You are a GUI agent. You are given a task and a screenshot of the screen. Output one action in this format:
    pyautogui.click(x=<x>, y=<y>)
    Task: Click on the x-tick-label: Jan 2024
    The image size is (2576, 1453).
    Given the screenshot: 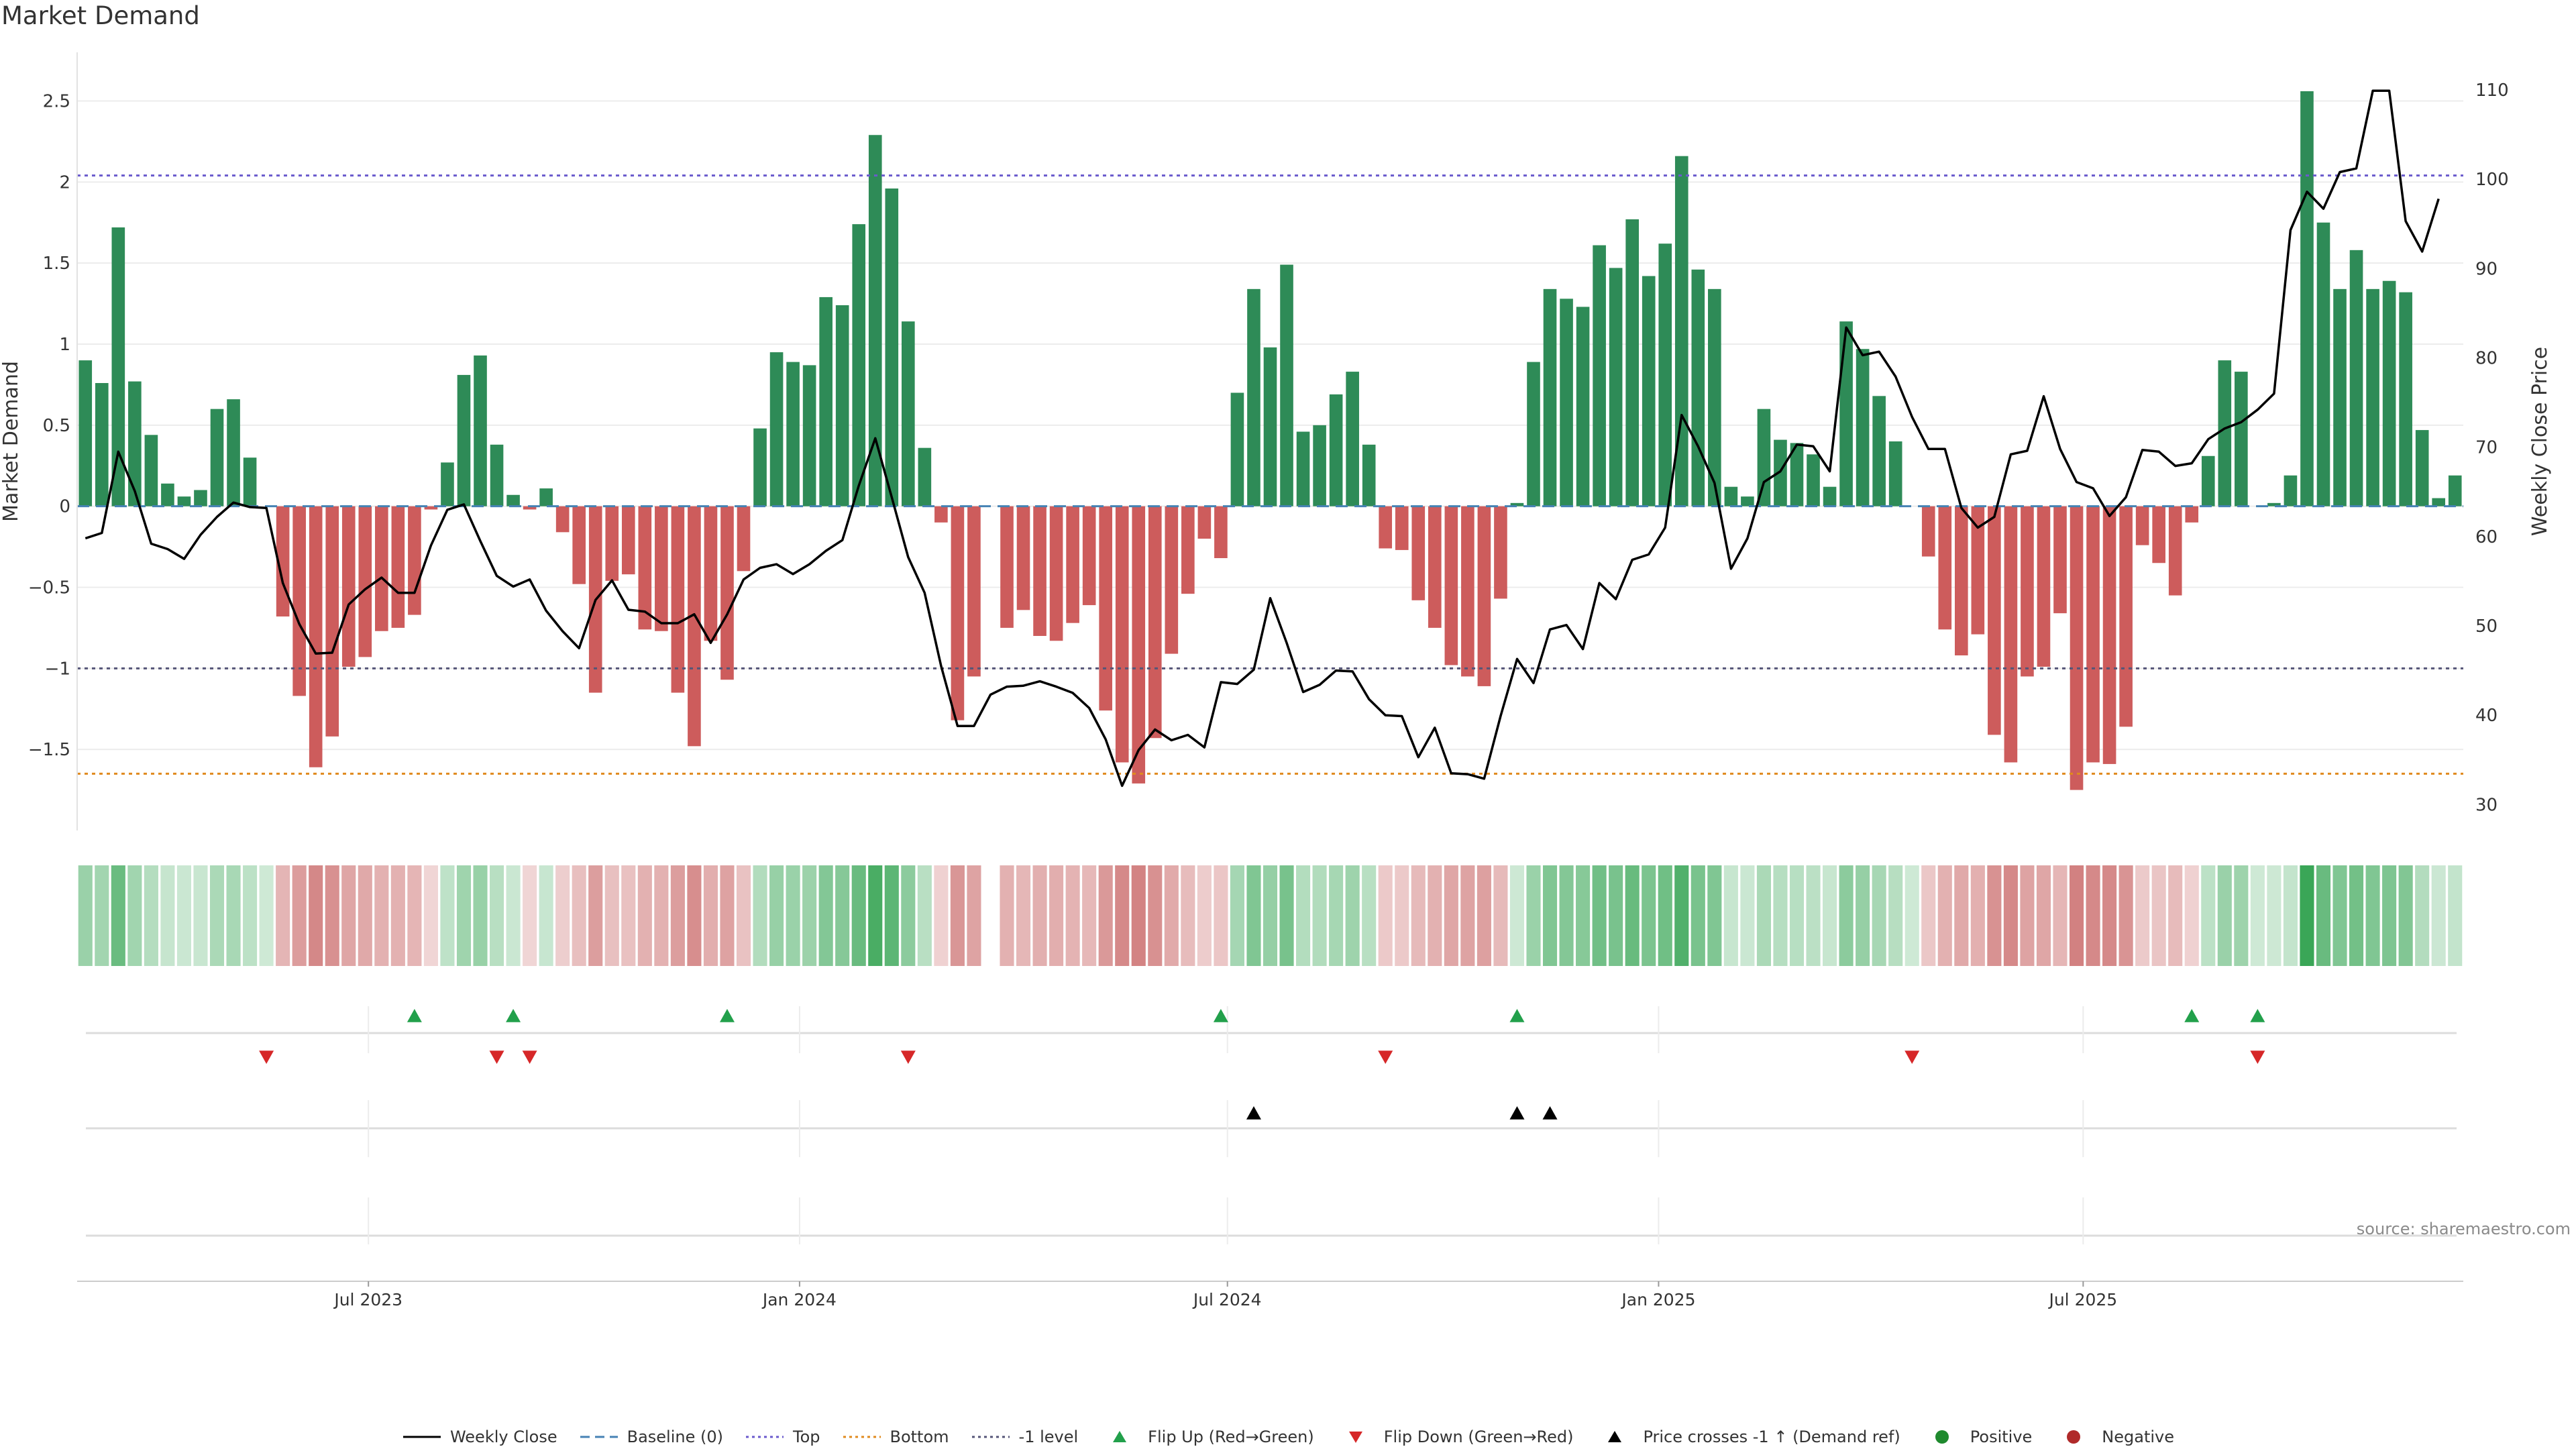 What is the action you would take?
    pyautogui.click(x=799, y=1299)
    